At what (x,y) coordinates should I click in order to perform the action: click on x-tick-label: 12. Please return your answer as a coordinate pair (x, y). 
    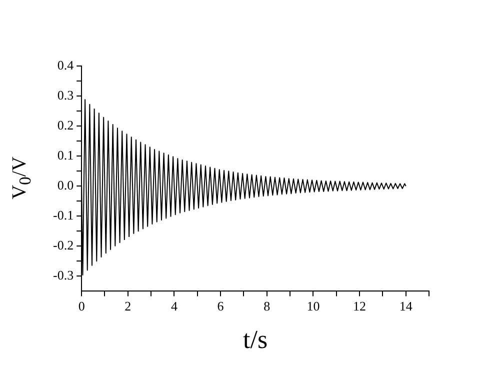
    Looking at the image, I should click on (359, 306).